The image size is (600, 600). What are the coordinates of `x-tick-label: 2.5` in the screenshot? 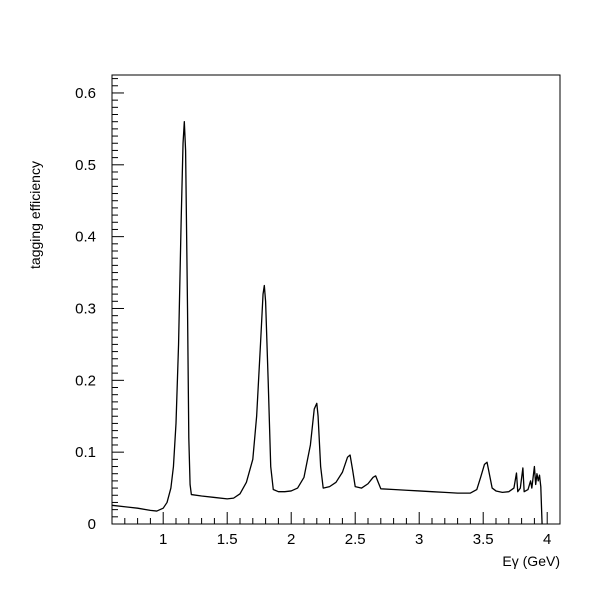 It's located at (355, 539).